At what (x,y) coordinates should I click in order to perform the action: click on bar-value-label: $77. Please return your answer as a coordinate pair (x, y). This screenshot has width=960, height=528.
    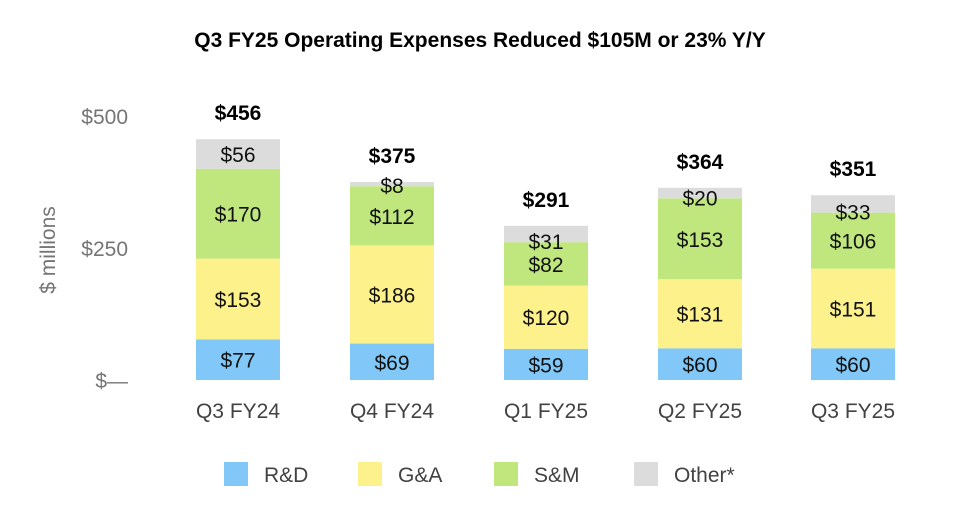
    Looking at the image, I should click on (237, 361).